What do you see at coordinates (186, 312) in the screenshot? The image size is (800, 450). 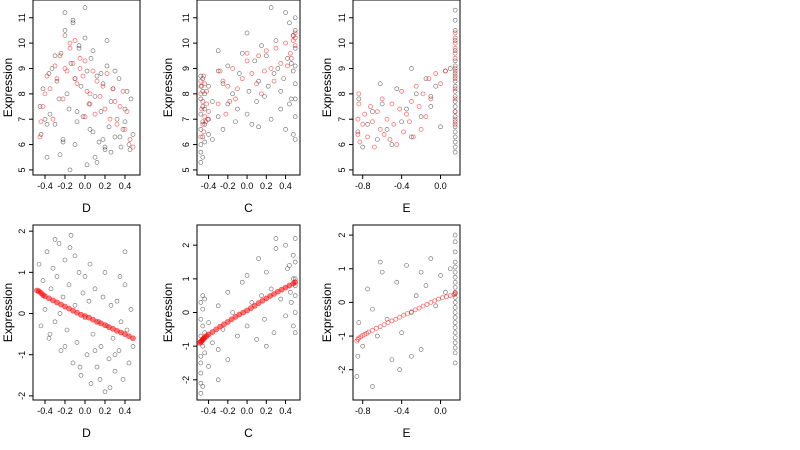 I see `y-tick-label: 0` at bounding box center [186, 312].